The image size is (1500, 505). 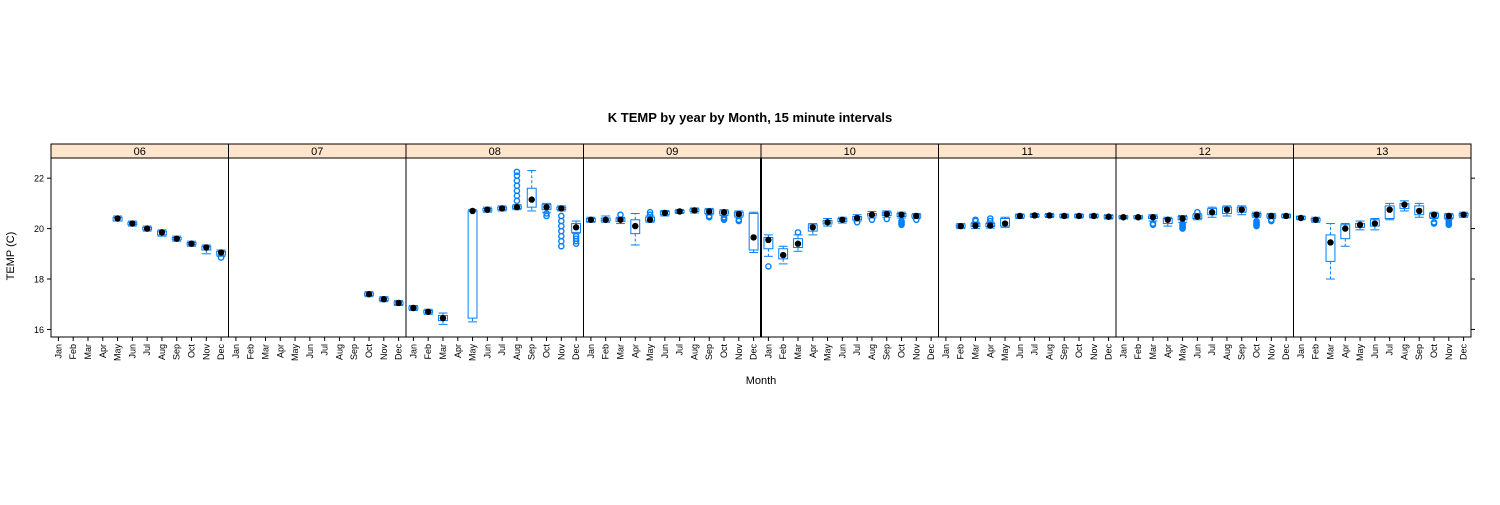 What do you see at coordinates (517, 189) in the screenshot?
I see `box-08-Aug` at bounding box center [517, 189].